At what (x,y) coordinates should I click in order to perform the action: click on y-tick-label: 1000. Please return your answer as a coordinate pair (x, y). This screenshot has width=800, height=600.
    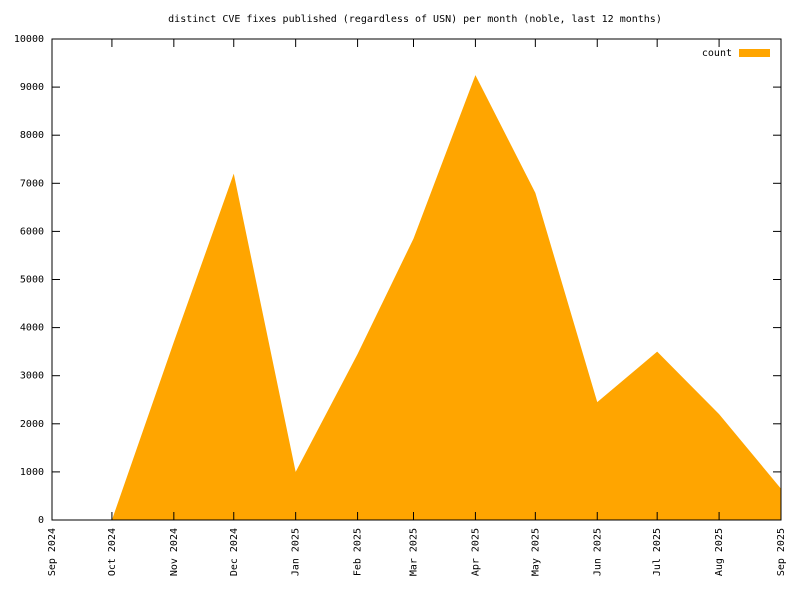
    Looking at the image, I should click on (32, 472).